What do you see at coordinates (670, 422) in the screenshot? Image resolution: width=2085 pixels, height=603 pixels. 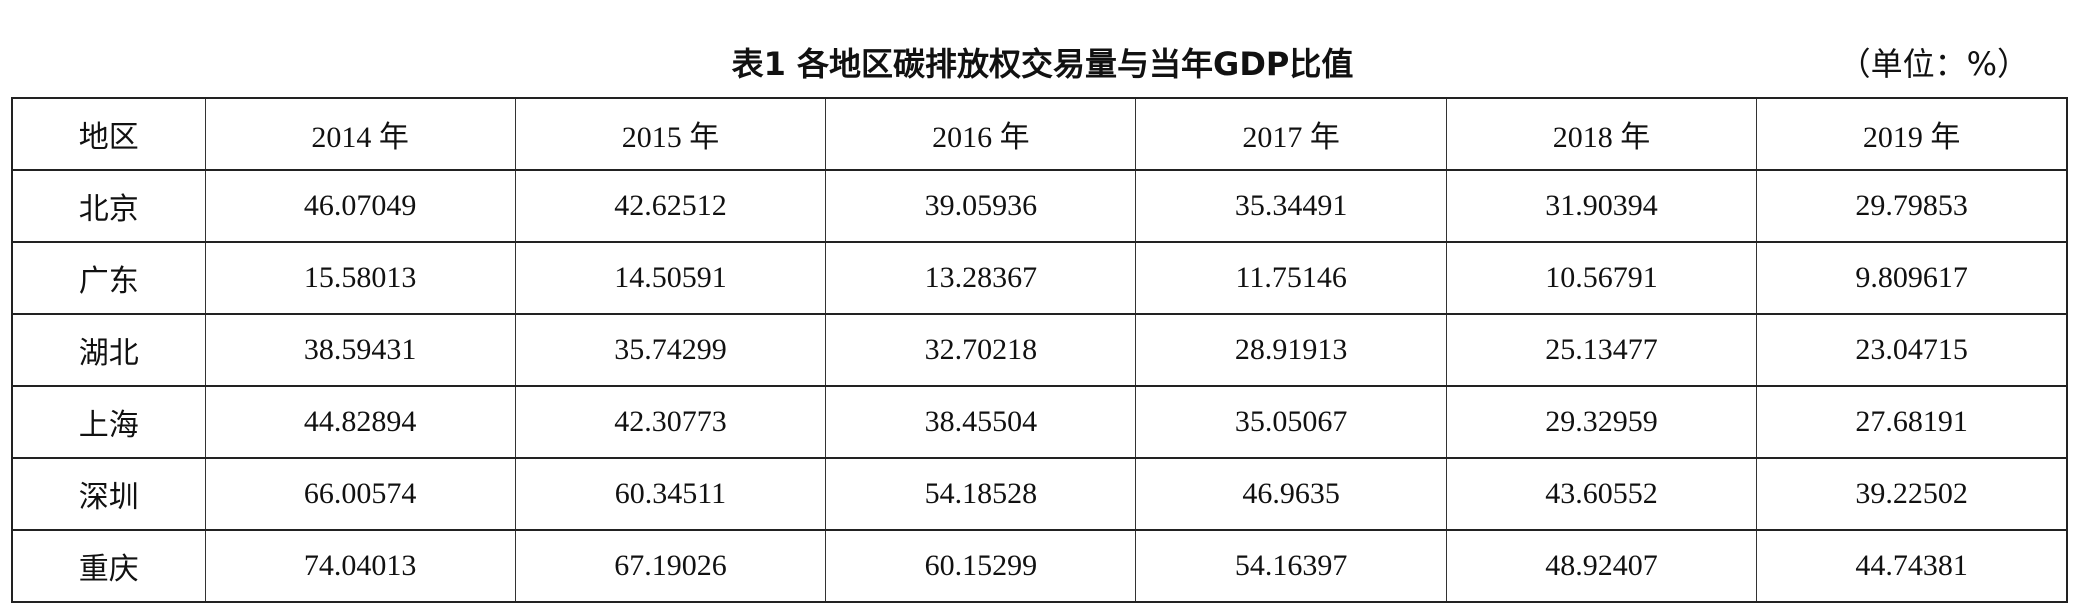 I see `value-cell: 42.30773` at bounding box center [670, 422].